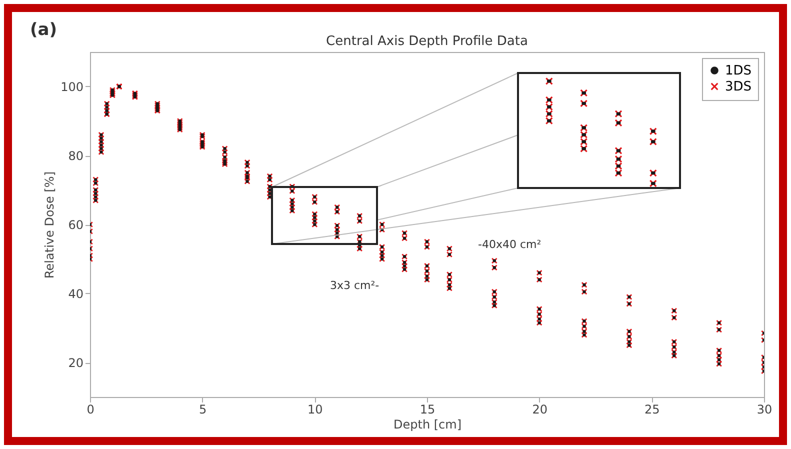  Describe the element at coordinates (203, 409) in the screenshot. I see `x-tick-label: 5` at that location.